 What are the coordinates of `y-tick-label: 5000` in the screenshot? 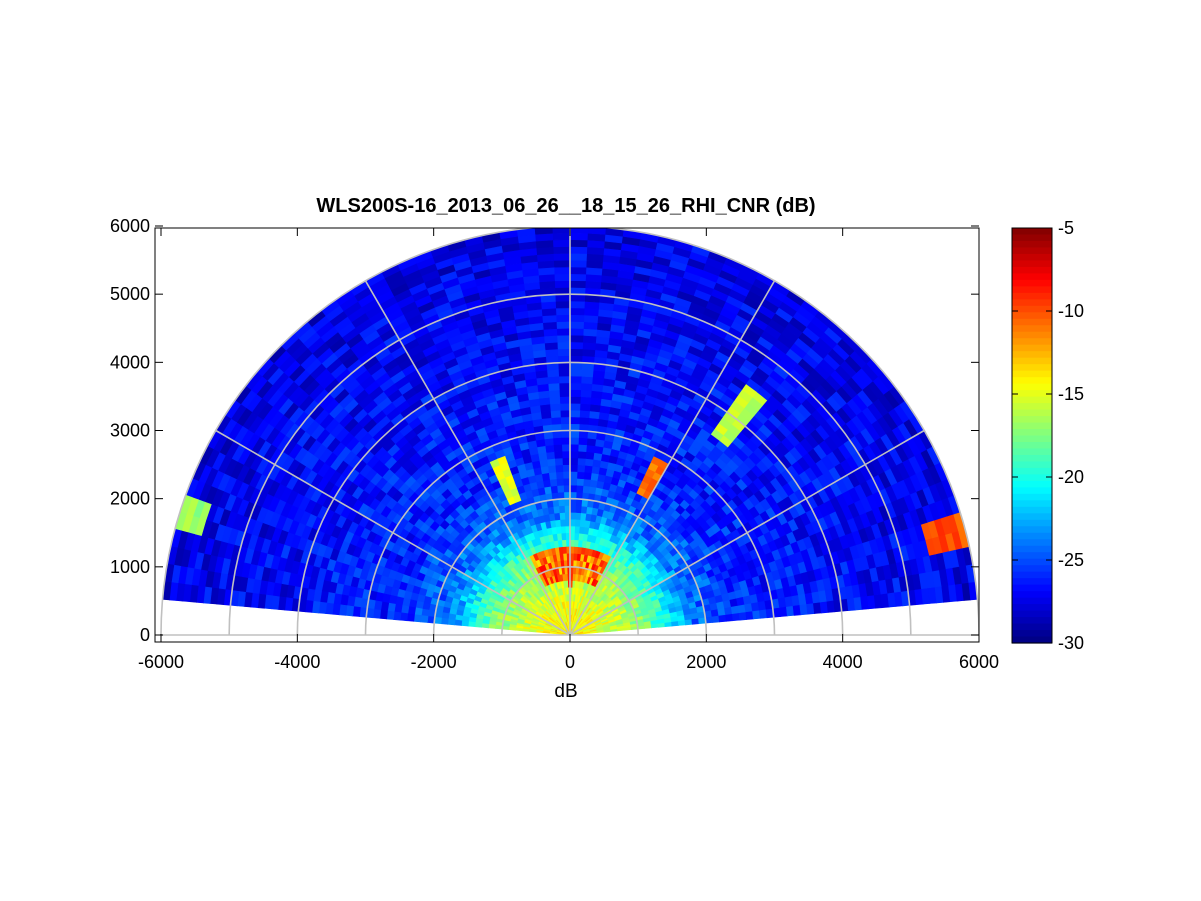 It's located at (130, 294).